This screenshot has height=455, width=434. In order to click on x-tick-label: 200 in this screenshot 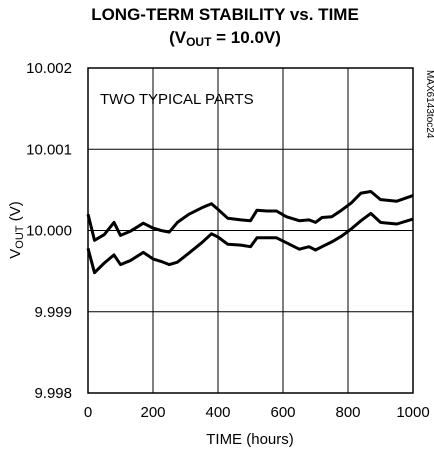, I will do `click(152, 412)`.